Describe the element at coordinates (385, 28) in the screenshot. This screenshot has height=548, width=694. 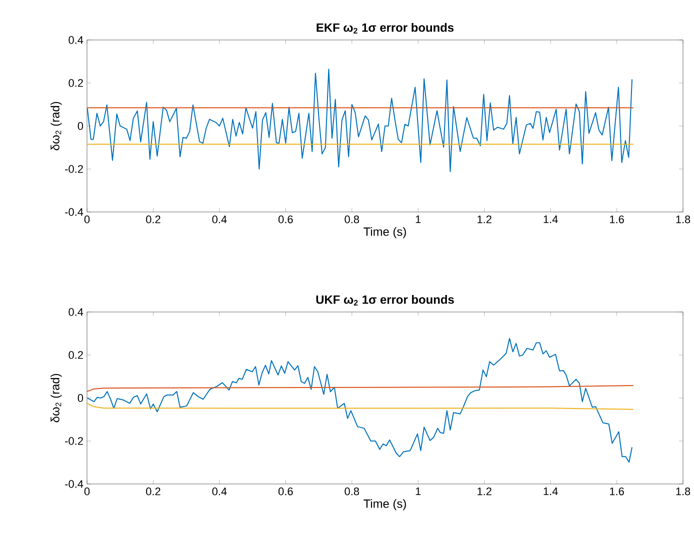
I see `chart-title: EKF ω$_{2}$ 1σ error bounds` at that location.